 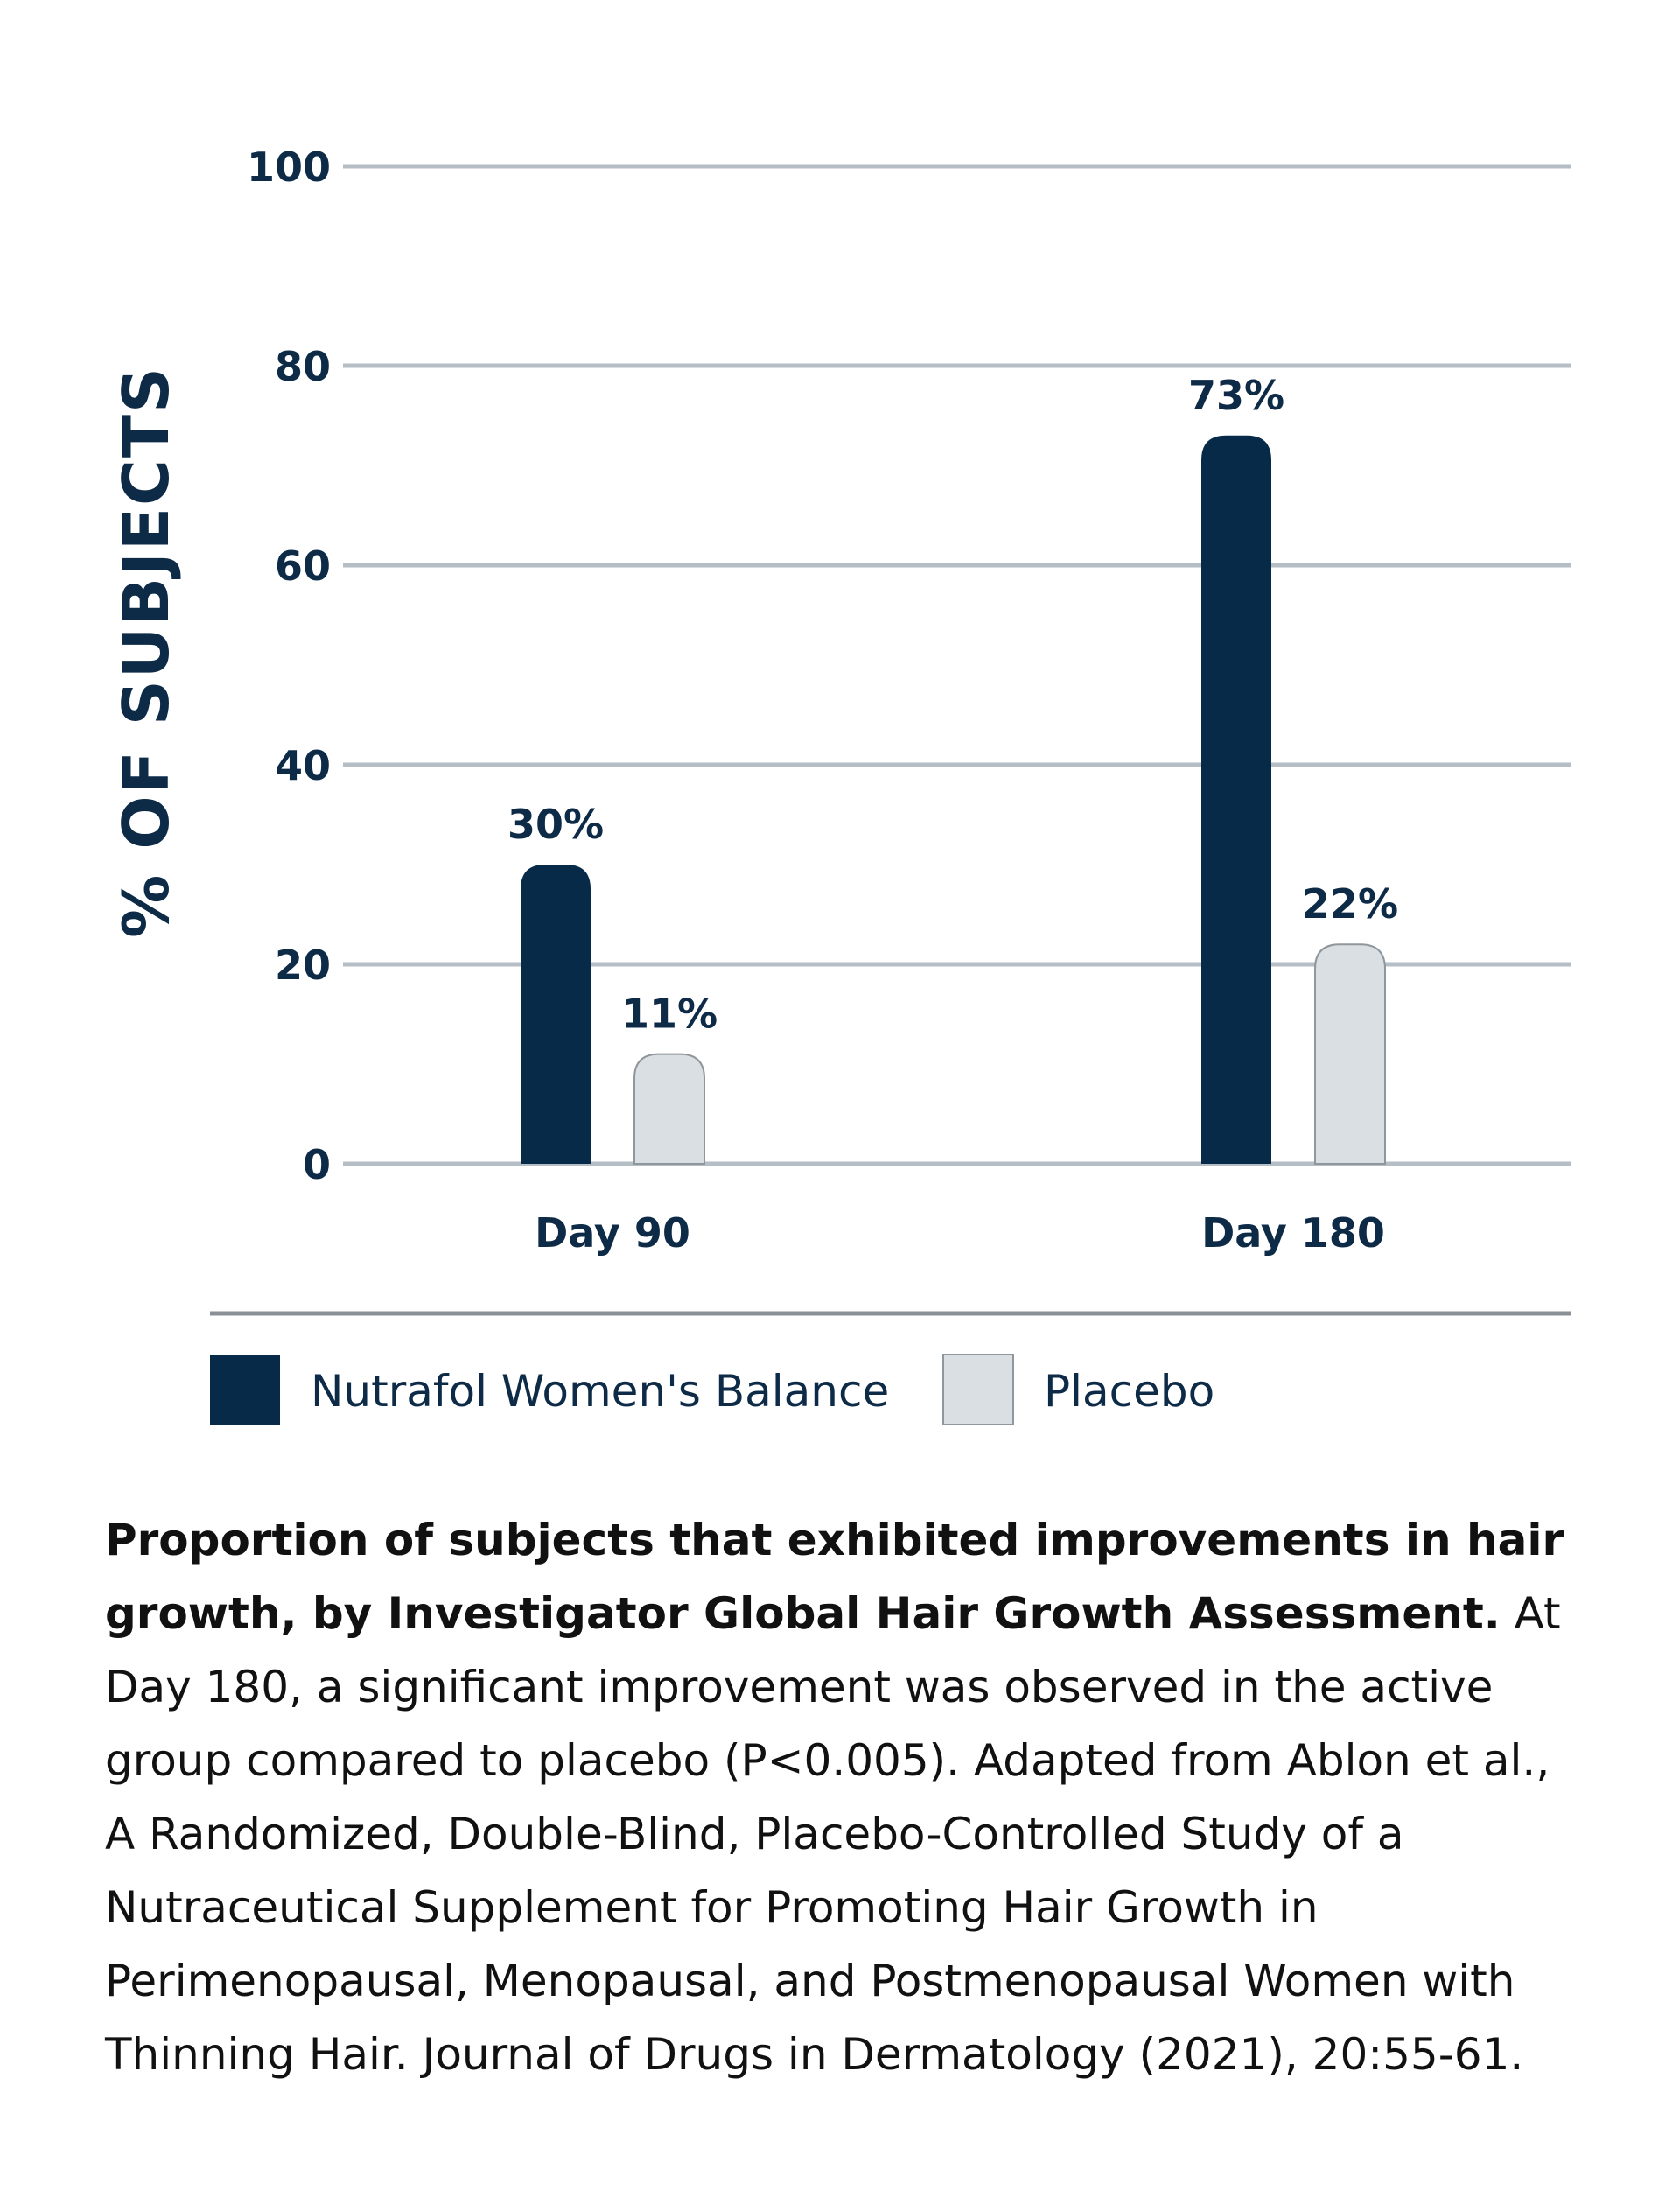 I want to click on y-axis-title: % OF SUBJECTS, so click(x=146, y=652).